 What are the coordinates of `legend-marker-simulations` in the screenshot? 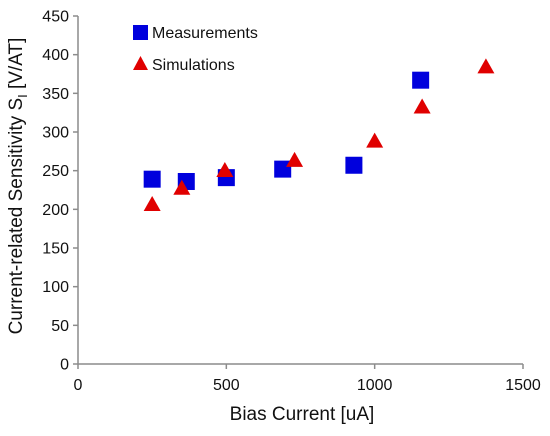 It's located at (140, 63).